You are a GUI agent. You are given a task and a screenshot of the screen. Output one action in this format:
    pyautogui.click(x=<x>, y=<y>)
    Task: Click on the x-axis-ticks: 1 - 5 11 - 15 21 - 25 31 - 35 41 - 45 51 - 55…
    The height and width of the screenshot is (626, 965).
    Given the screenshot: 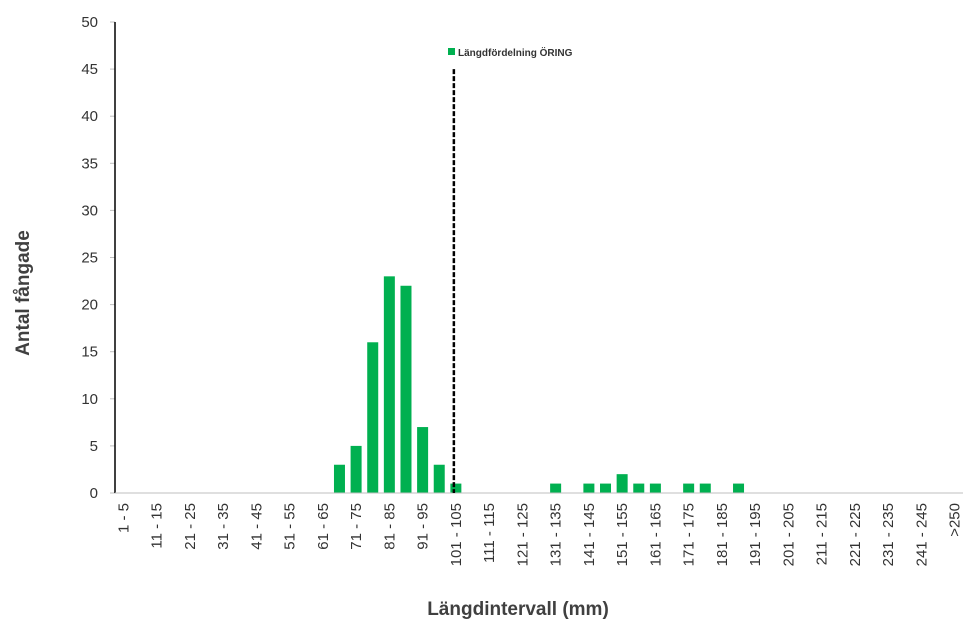 What is the action you would take?
    pyautogui.click(x=539, y=534)
    